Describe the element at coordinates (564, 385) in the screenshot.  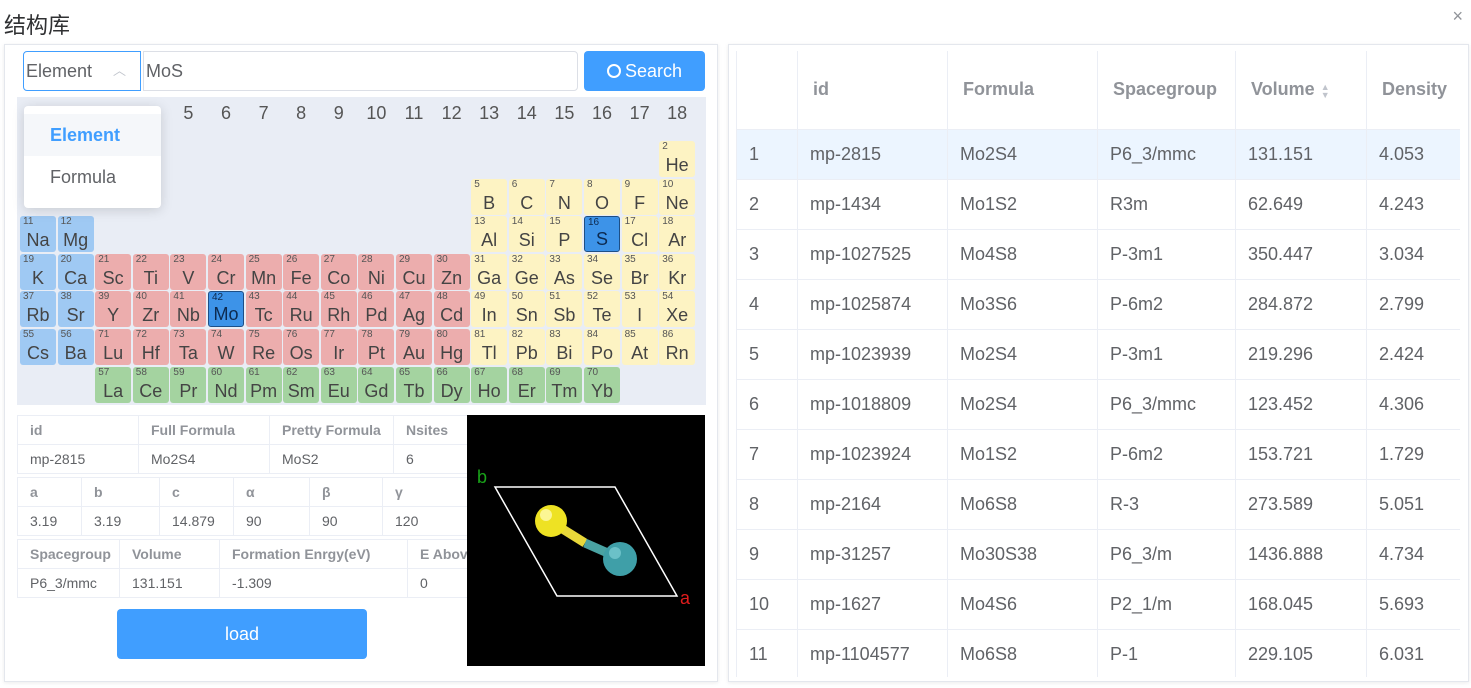
I see `element-tm: 69 Tm` at that location.